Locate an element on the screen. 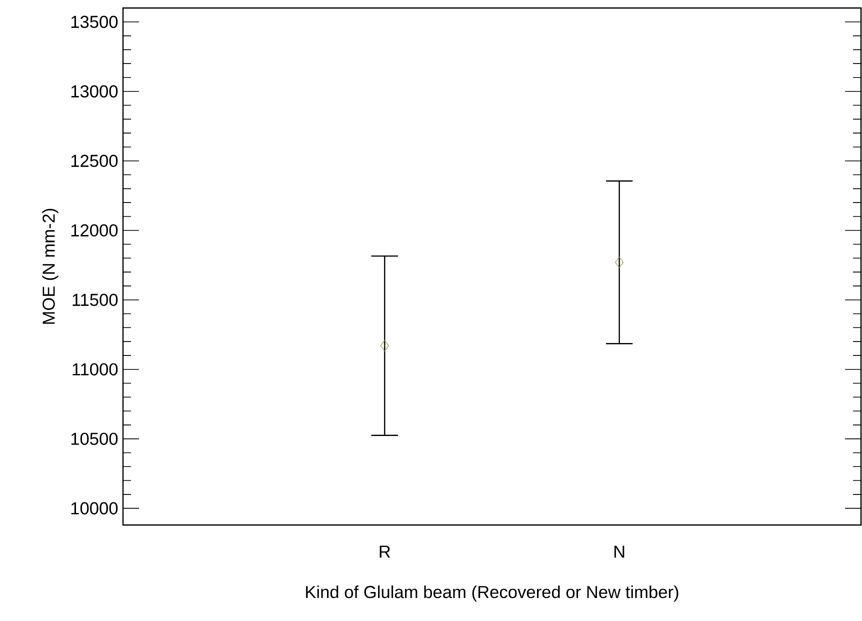  y-tick-label: 11500 is located at coordinates (95, 300).